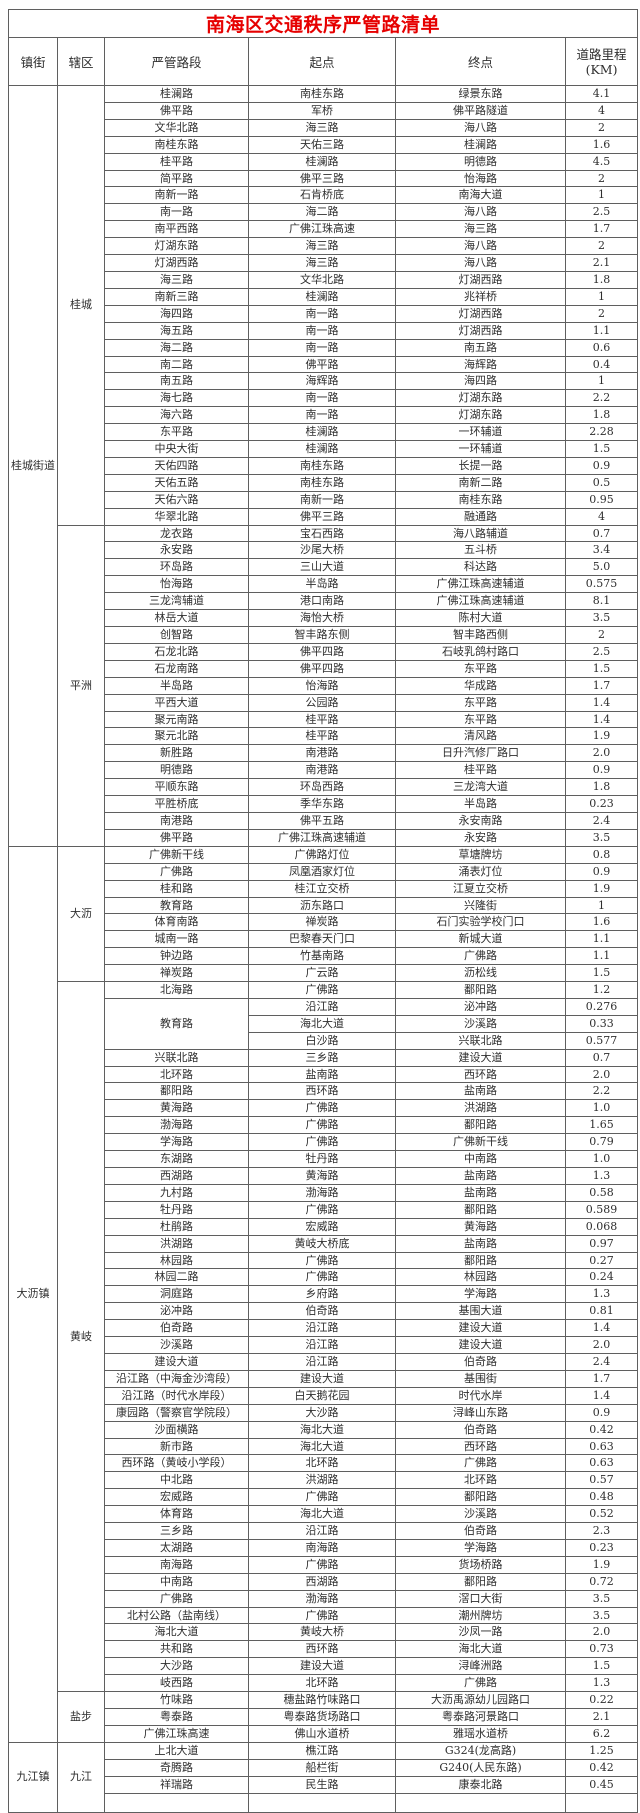 This screenshot has height=1813, width=640. Describe the element at coordinates (324, 973) in the screenshot. I see `table-row: 禅炭路 广云路 沥松线 1.5` at that location.